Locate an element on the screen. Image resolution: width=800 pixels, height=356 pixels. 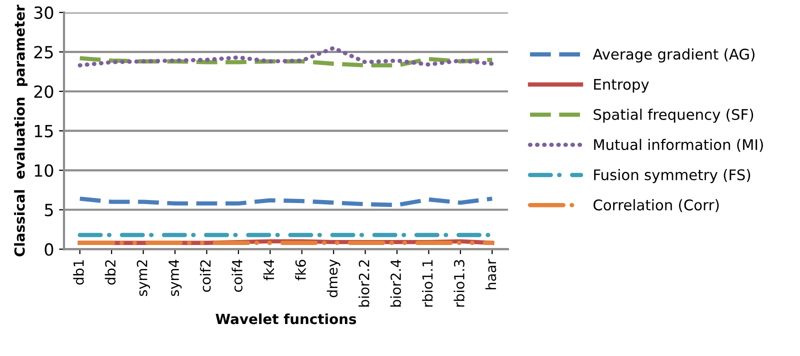
y-tick-label: 0 is located at coordinates (49, 249).